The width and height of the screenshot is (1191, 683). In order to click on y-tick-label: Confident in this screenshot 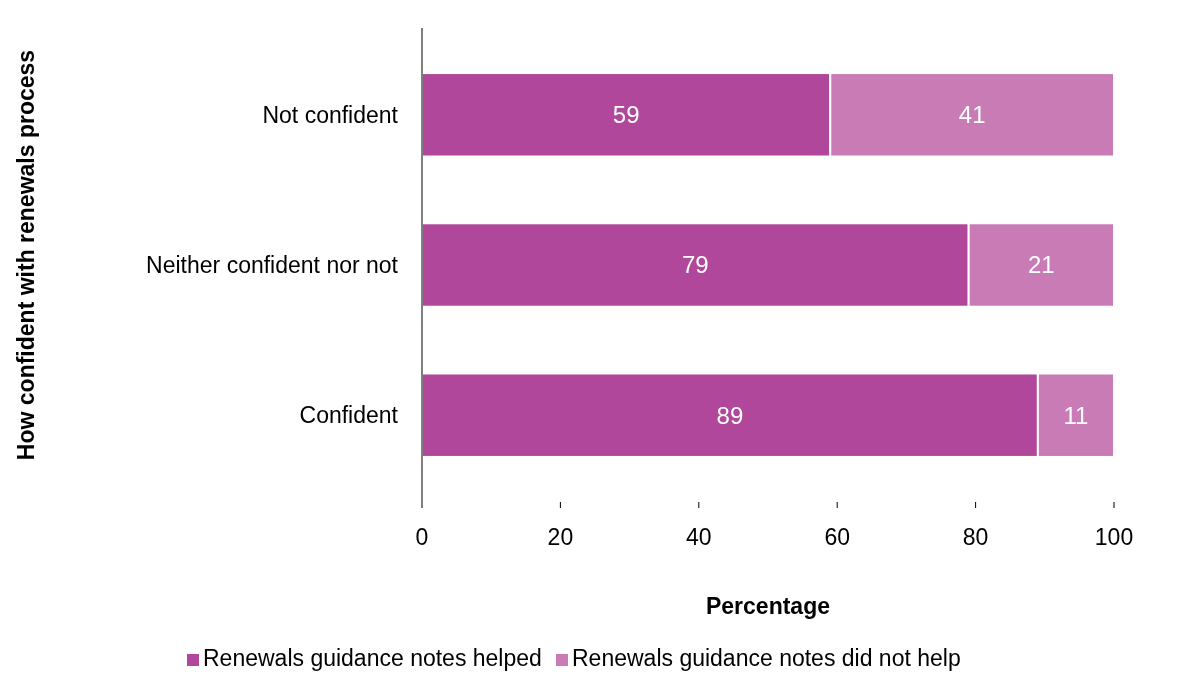, I will do `click(349, 415)`.